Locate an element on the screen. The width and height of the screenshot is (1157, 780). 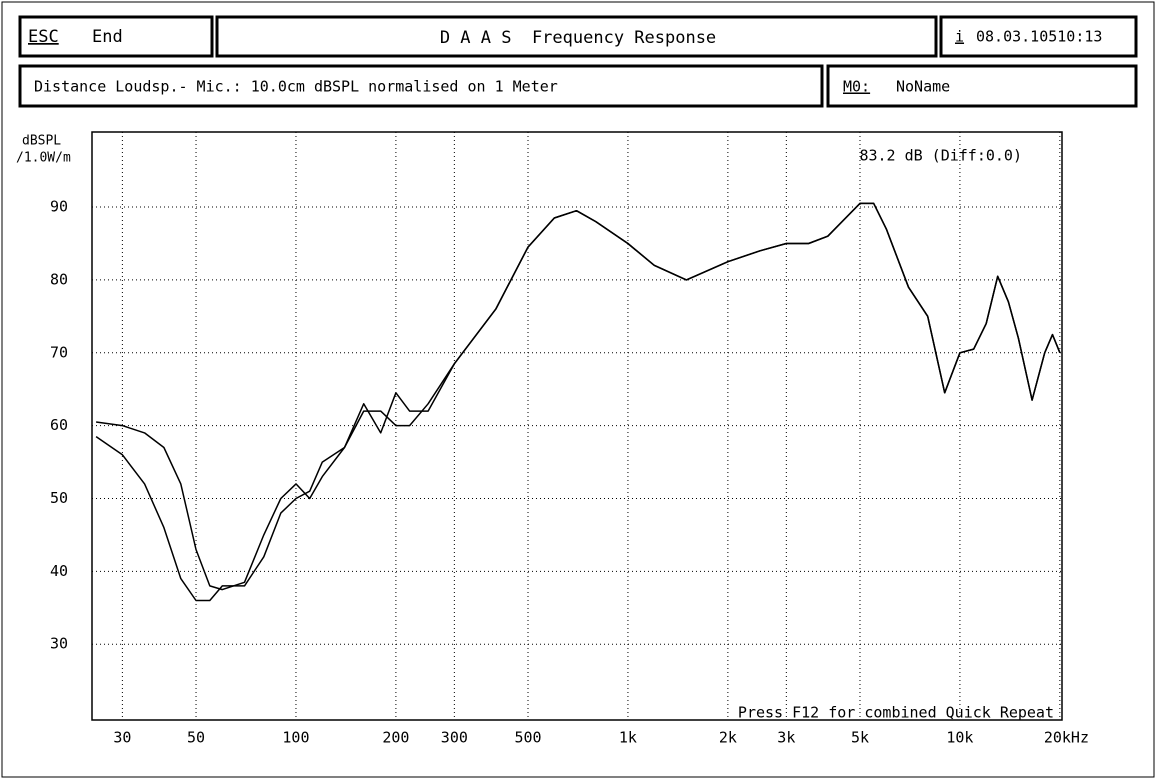
x-tick-label: 100 is located at coordinates (295, 738).